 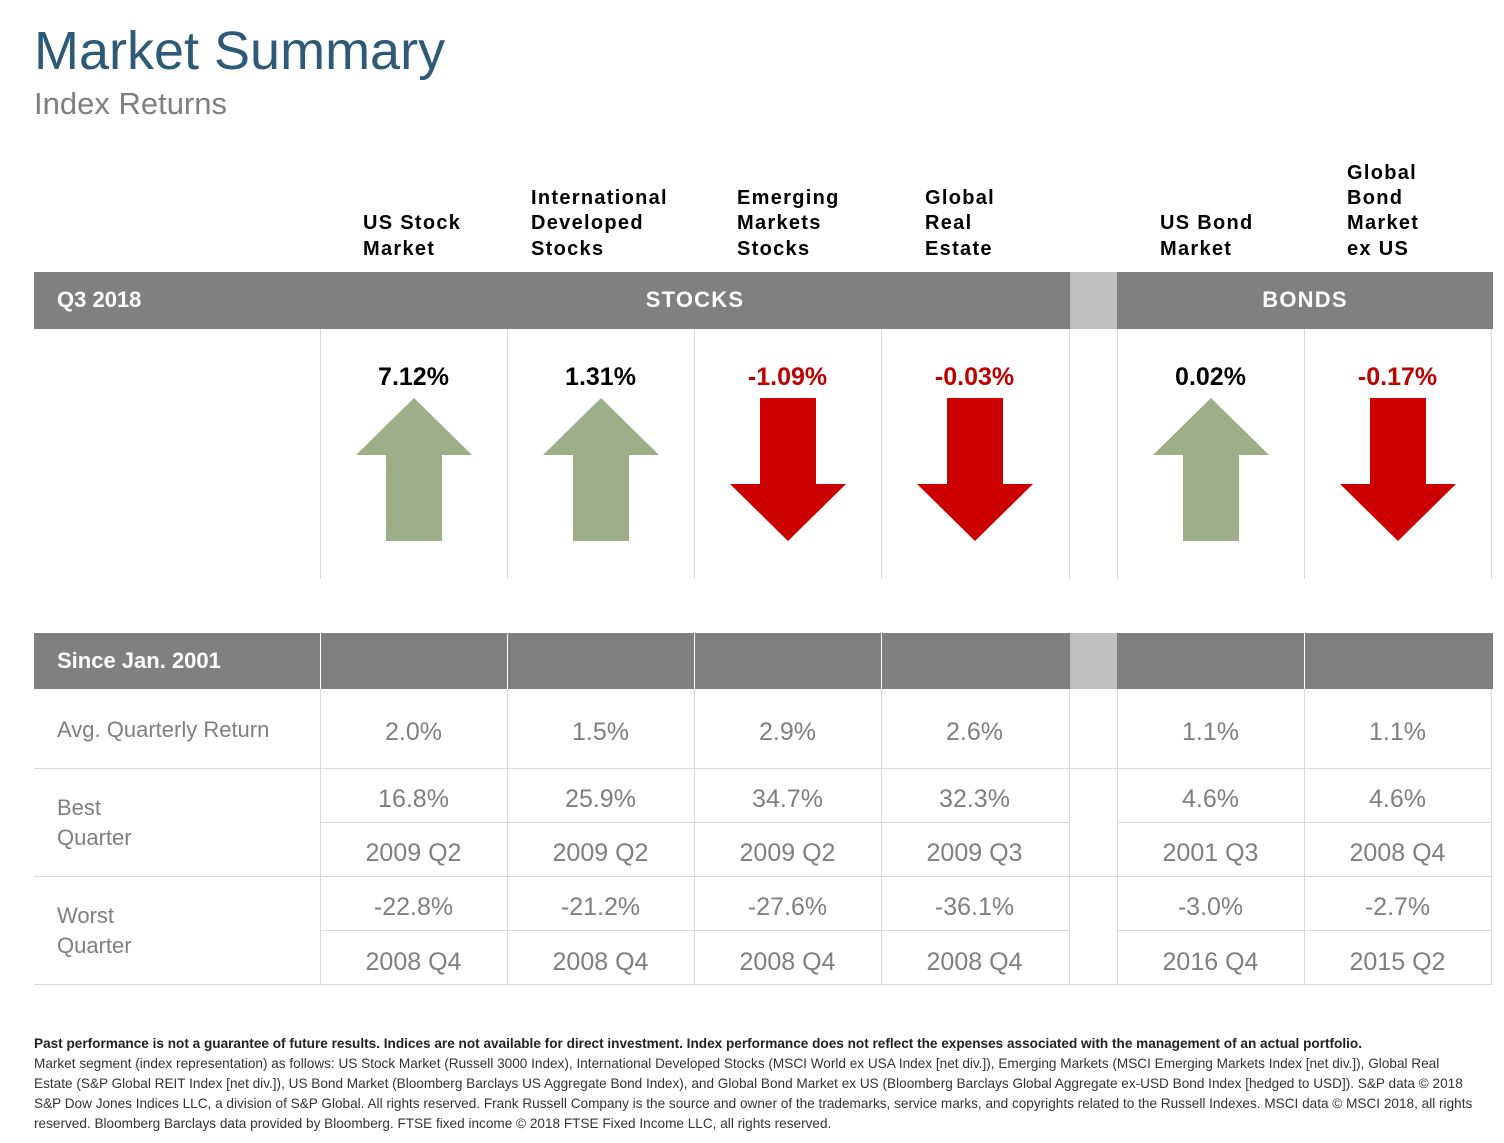 I want to click on best-return-cell: 32.3%, so click(x=974, y=799).